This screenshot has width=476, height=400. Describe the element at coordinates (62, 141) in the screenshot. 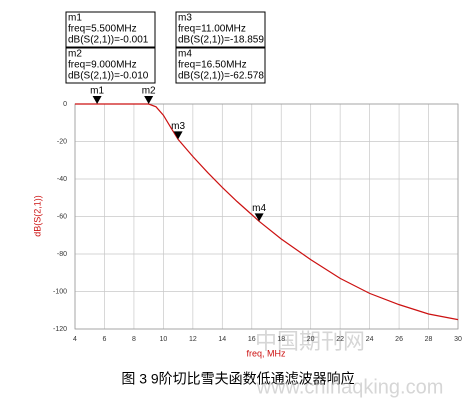

I see `y-tick-label: -20` at that location.